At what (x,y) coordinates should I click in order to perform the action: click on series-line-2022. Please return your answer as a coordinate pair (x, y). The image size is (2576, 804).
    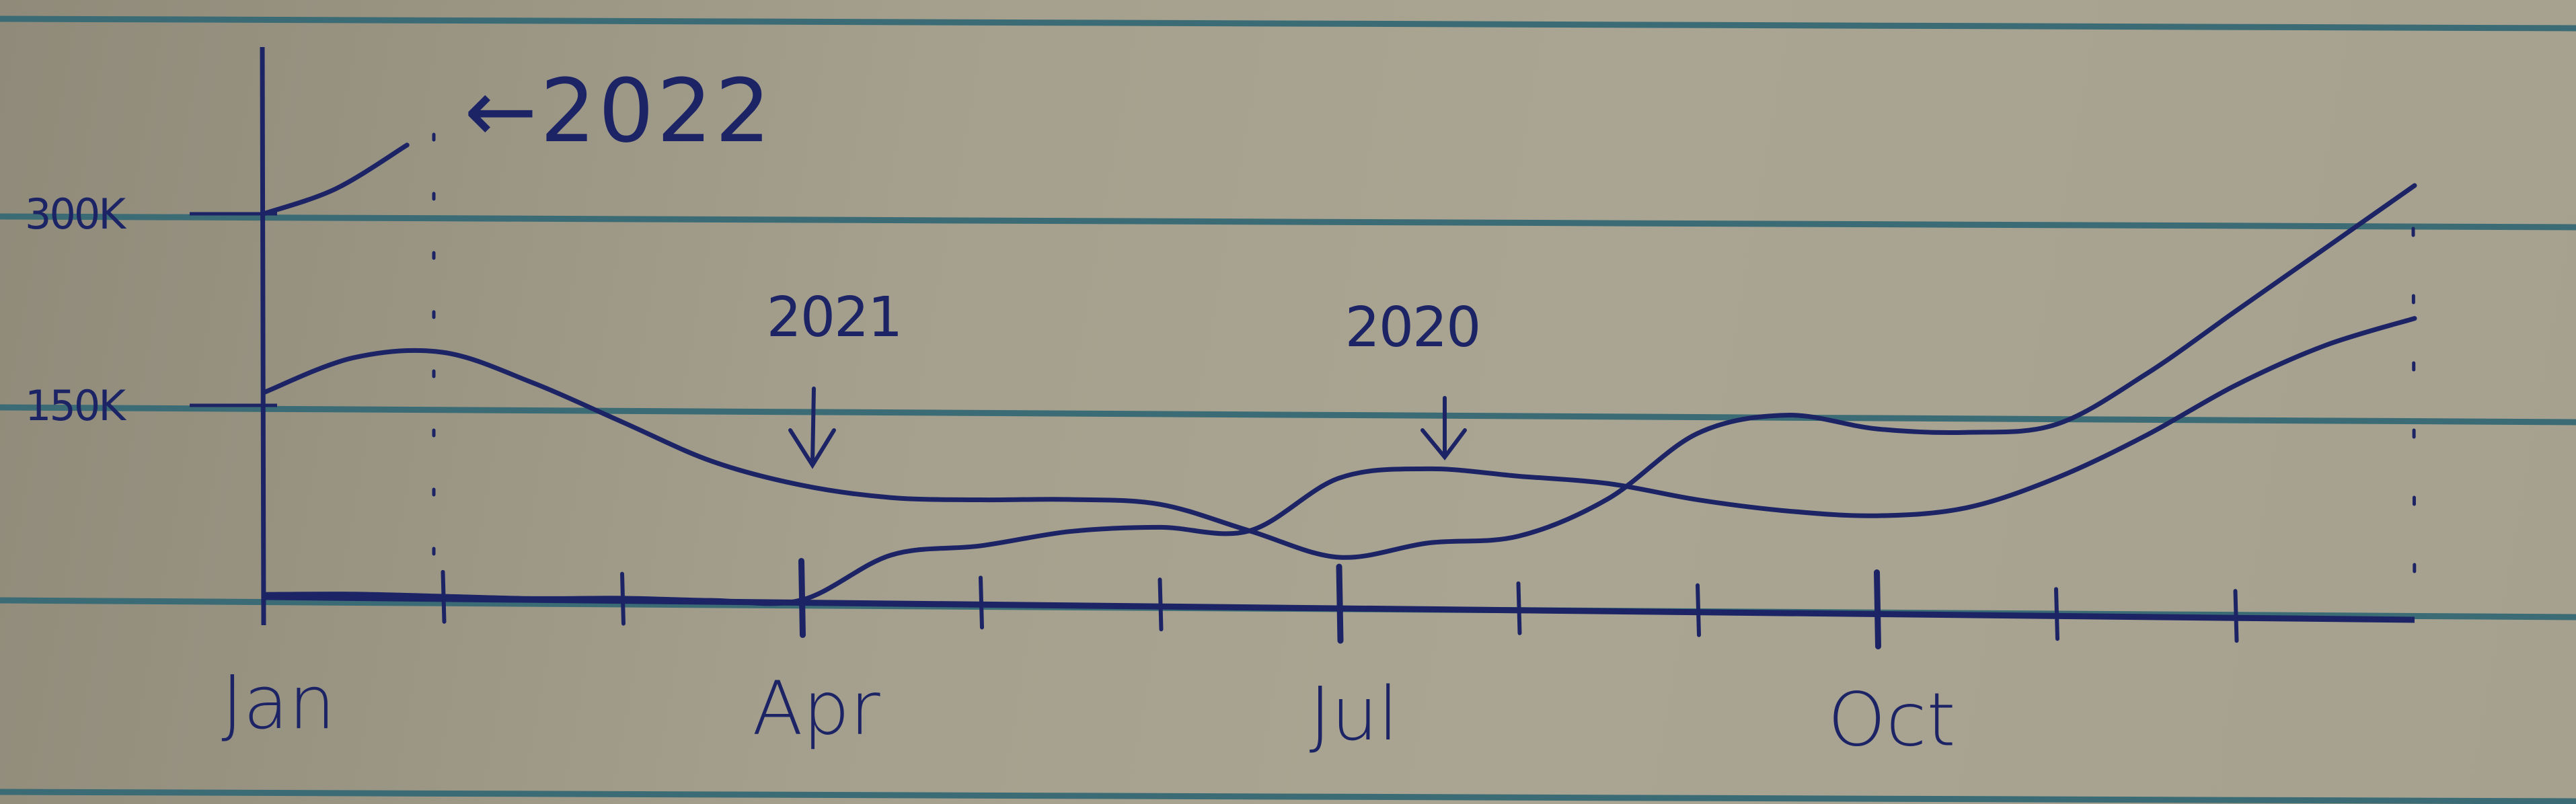
    Looking at the image, I should click on (335, 179).